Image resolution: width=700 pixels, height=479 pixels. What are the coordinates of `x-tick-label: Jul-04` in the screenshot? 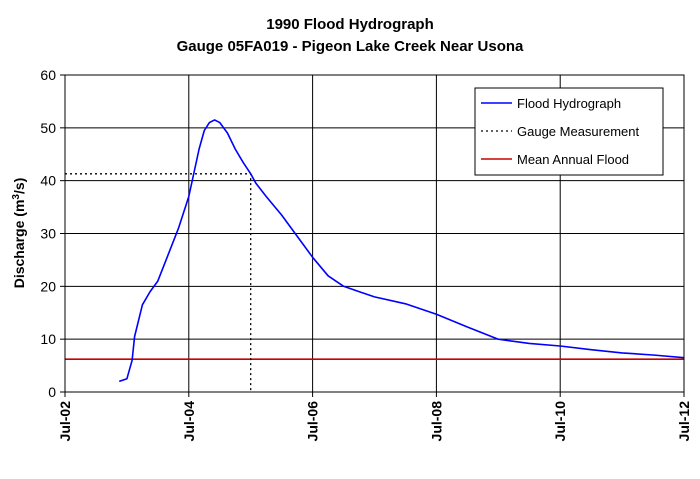 It's located at (189, 421).